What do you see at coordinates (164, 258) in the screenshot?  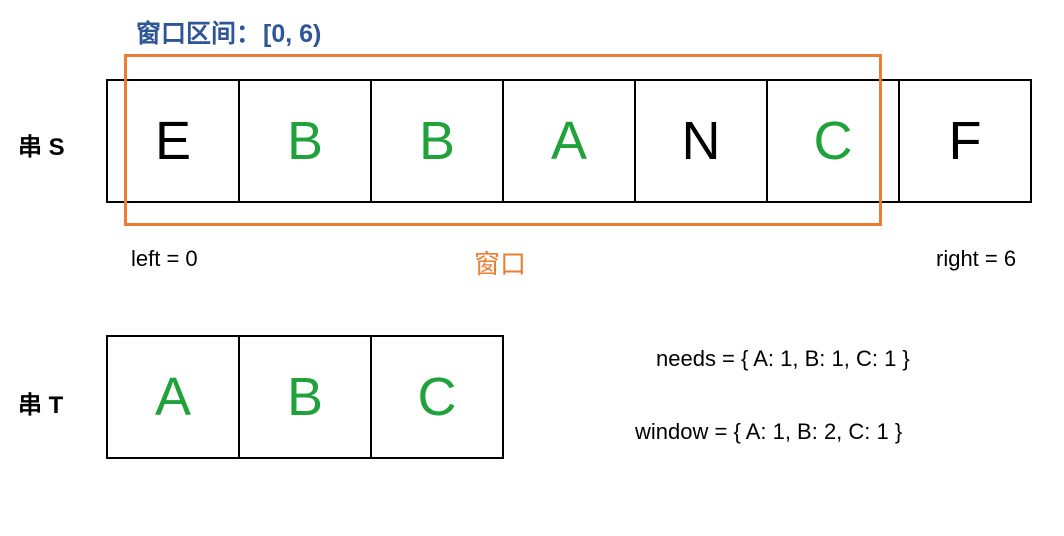 I see `left-pointer-label: left = 0` at bounding box center [164, 258].